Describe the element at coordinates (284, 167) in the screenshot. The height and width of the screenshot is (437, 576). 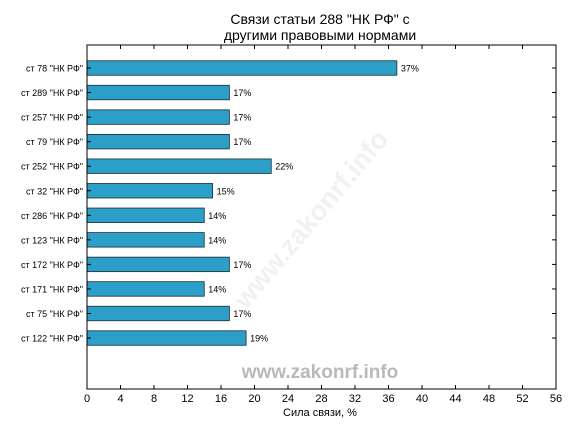
I see `data-label: 22%` at that location.